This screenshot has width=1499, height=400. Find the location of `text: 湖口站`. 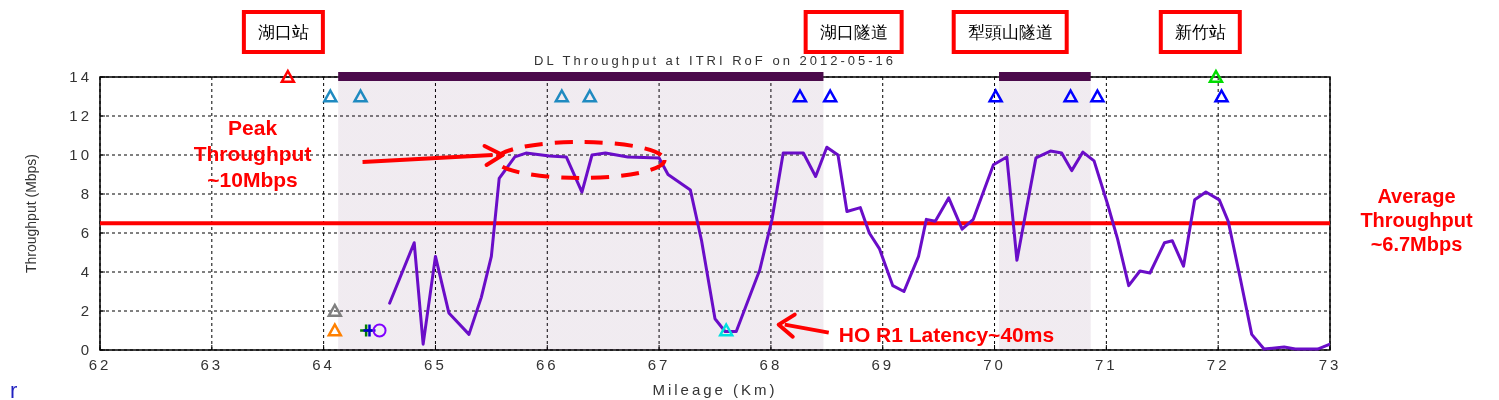

text: 湖口站 is located at coordinates (283, 32).